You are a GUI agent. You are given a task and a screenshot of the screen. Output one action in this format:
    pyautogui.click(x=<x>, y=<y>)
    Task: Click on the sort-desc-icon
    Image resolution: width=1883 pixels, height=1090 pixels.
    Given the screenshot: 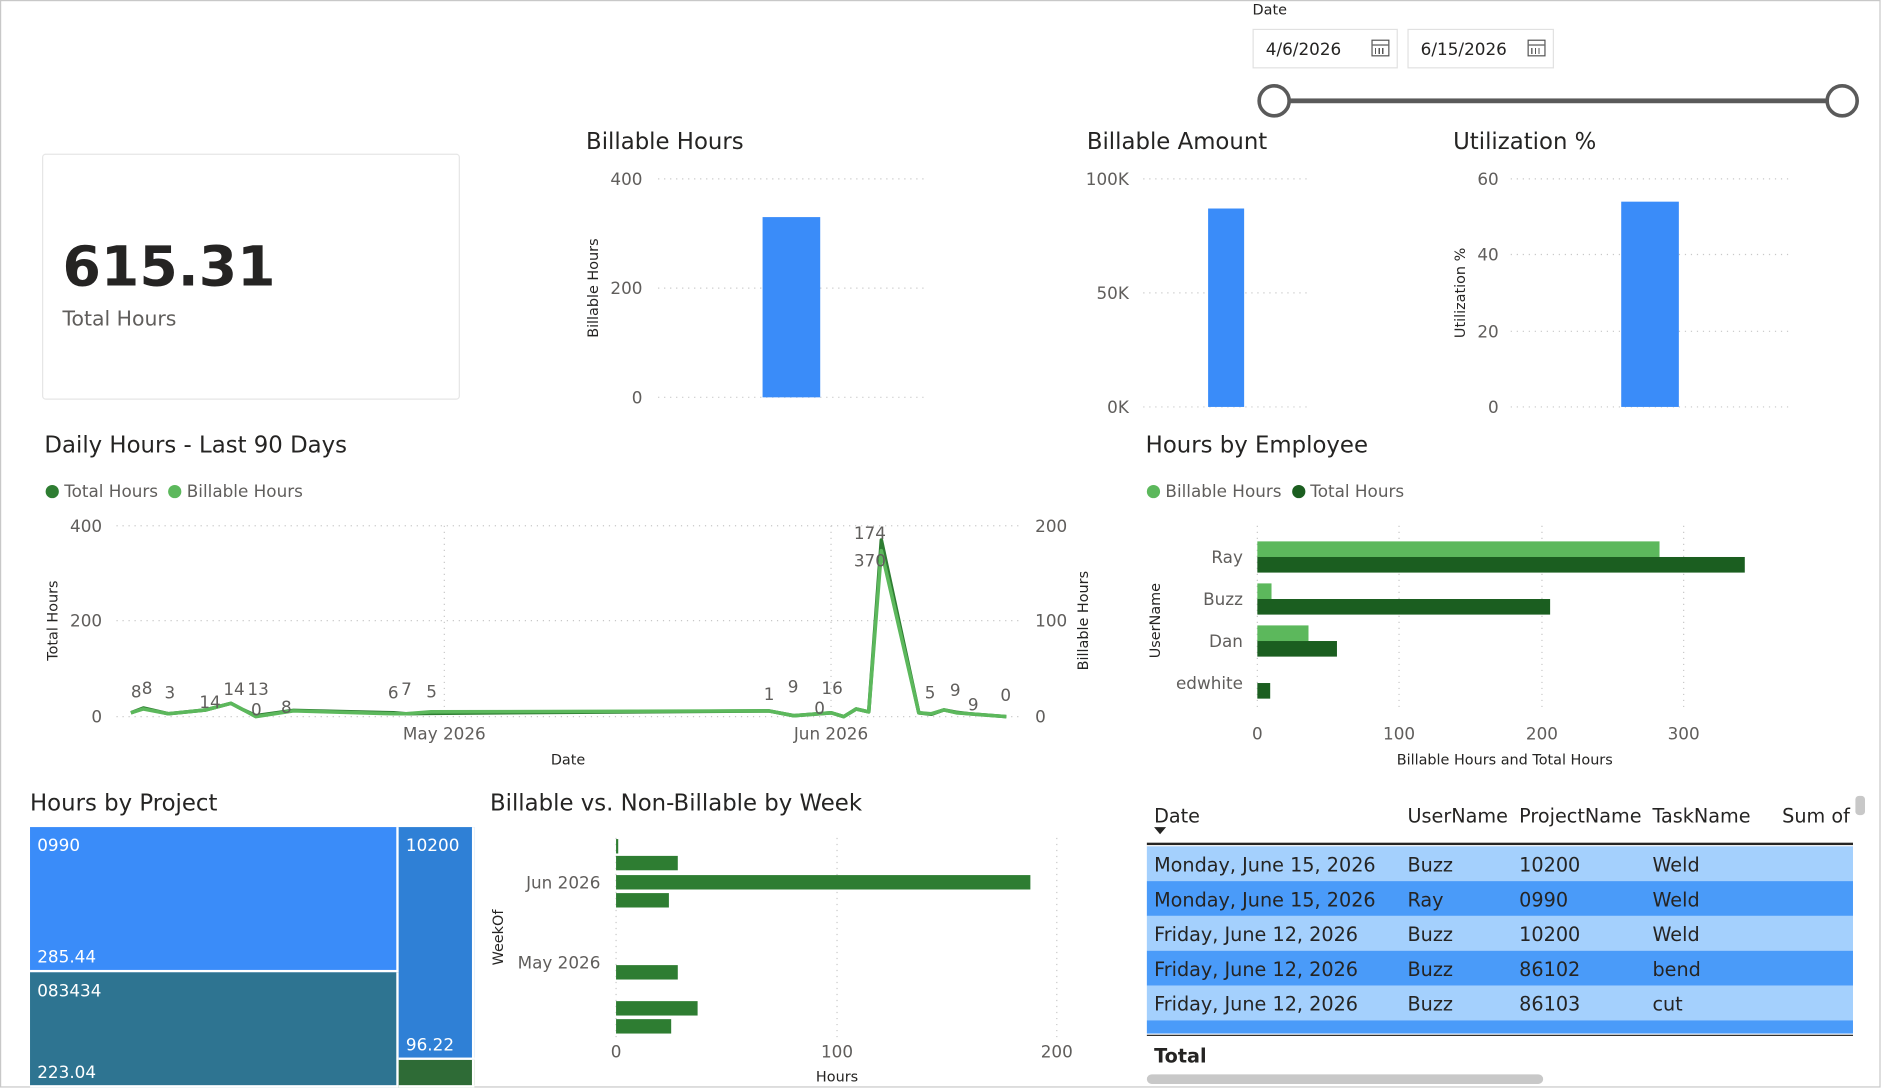 What is the action you would take?
    pyautogui.click(x=1160, y=831)
    